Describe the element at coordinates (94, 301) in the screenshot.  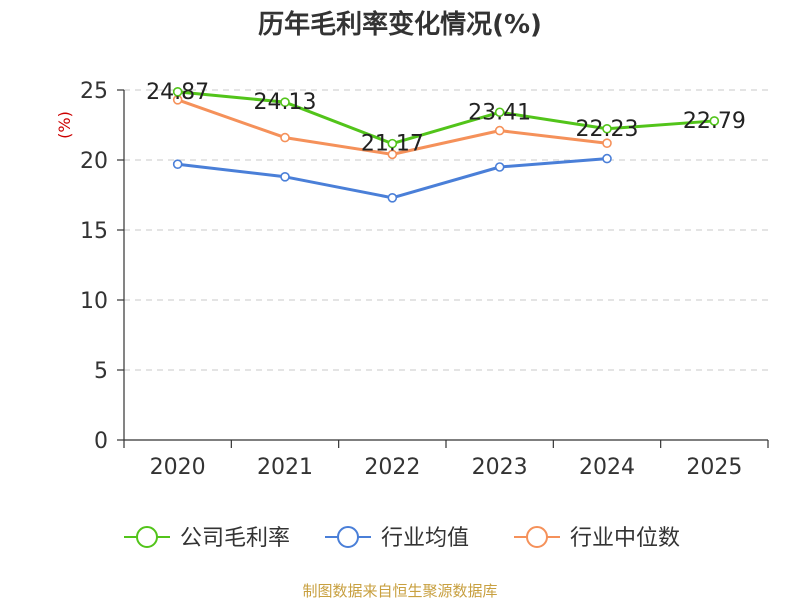
I see `y-tick-label: 10` at that location.